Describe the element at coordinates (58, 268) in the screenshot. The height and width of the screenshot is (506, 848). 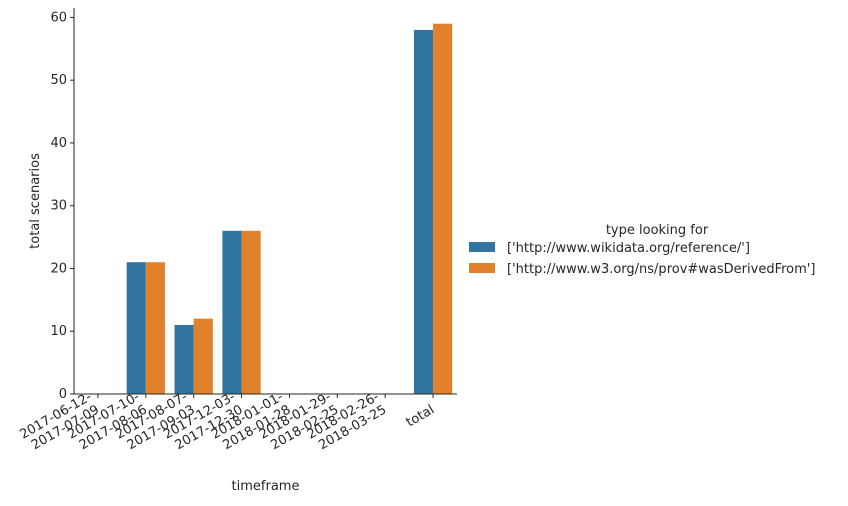
I see `y-tick-label: 20` at that location.